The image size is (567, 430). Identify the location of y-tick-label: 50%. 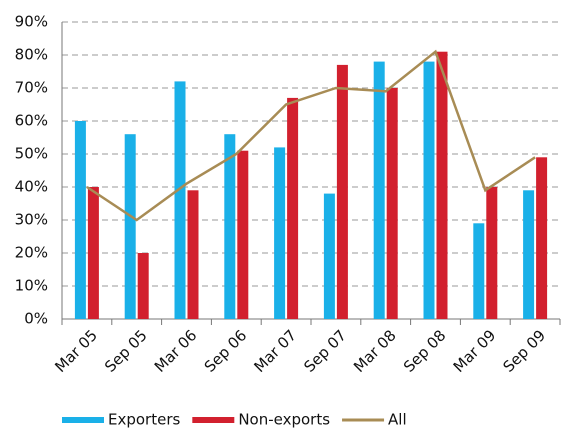
(31, 154).